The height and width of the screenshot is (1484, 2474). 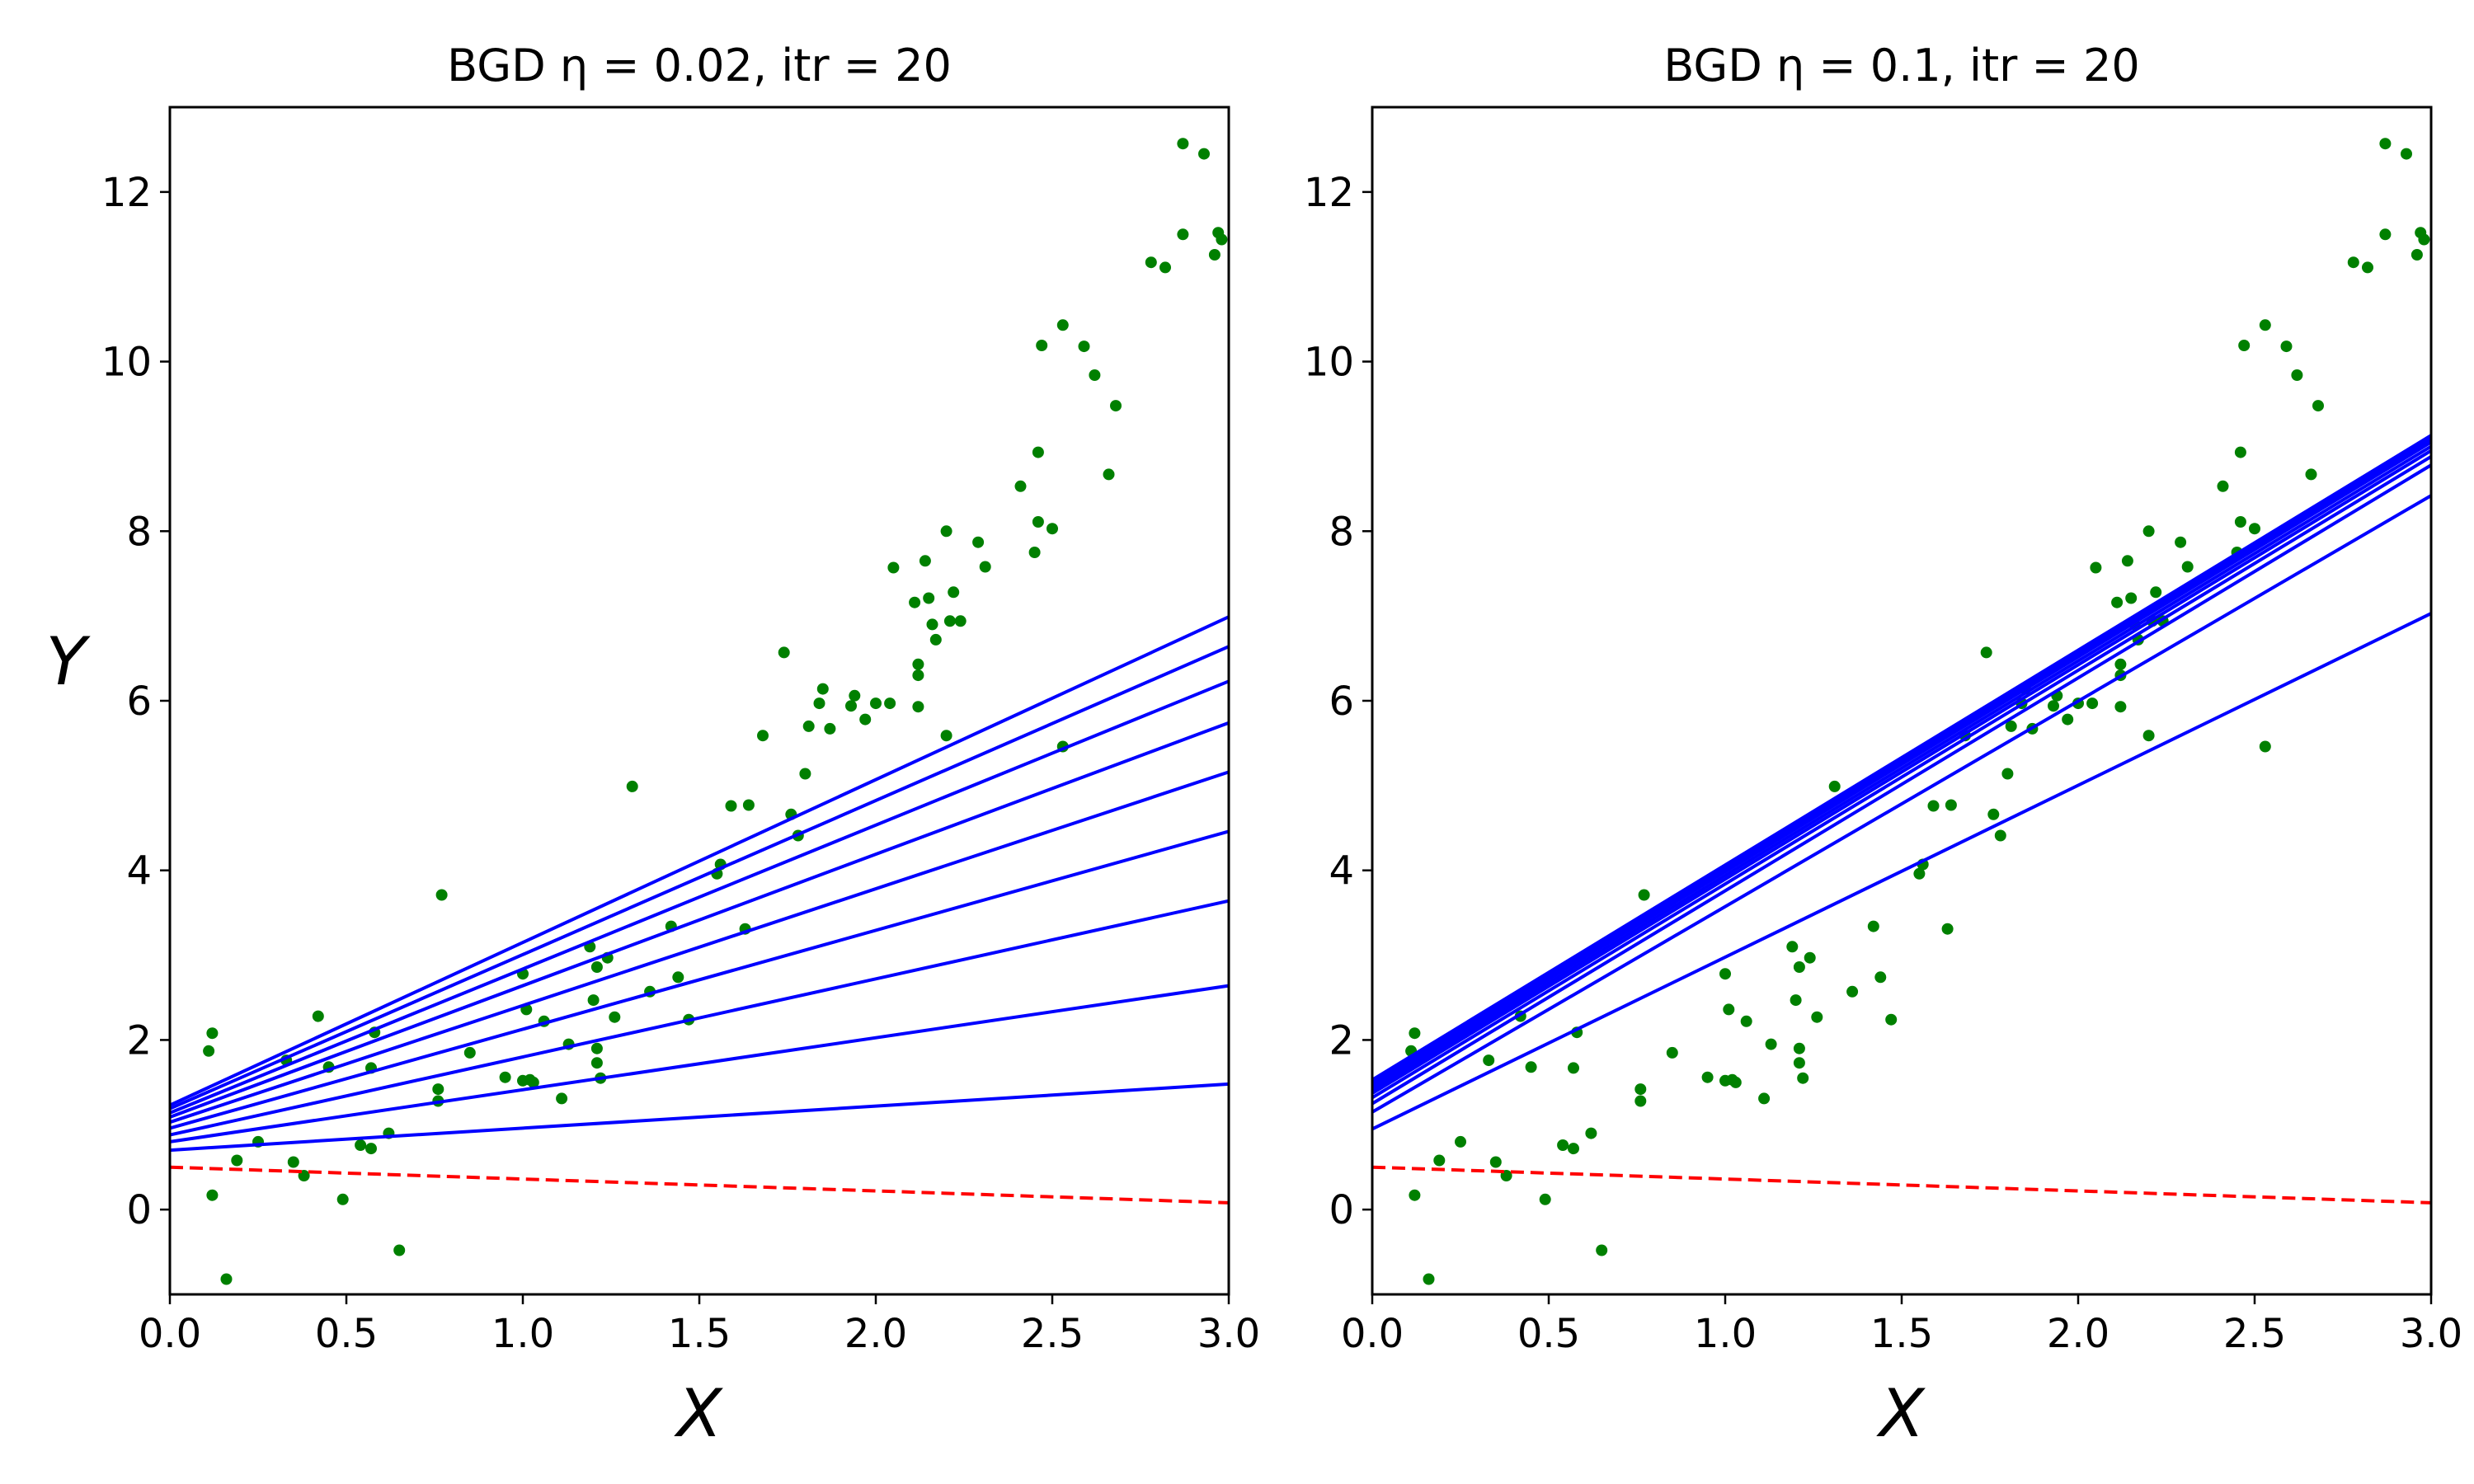 I want to click on x-tick-label: 2.0, so click(x=875, y=1334).